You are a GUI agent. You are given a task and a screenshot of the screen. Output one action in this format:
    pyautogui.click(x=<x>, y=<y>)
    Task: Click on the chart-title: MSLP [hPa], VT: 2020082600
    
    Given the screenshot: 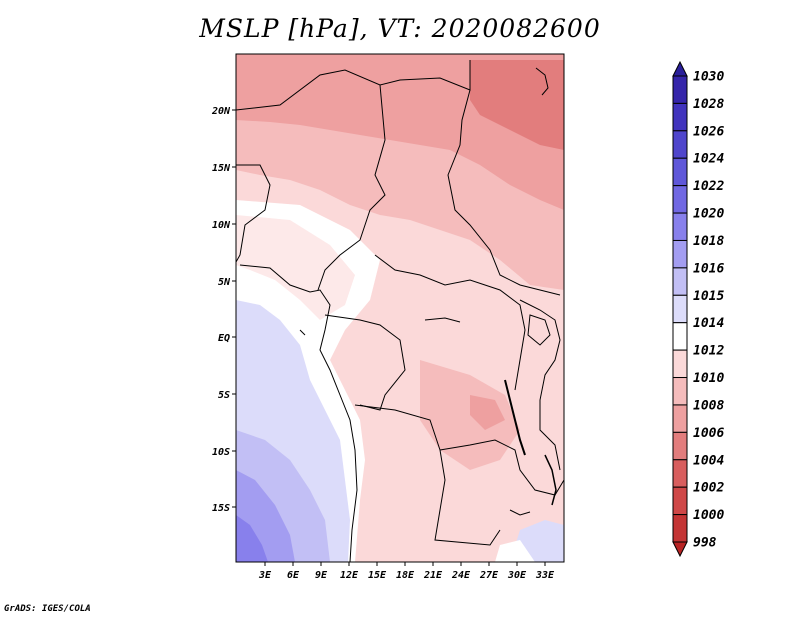 What is the action you would take?
    pyautogui.click(x=400, y=28)
    